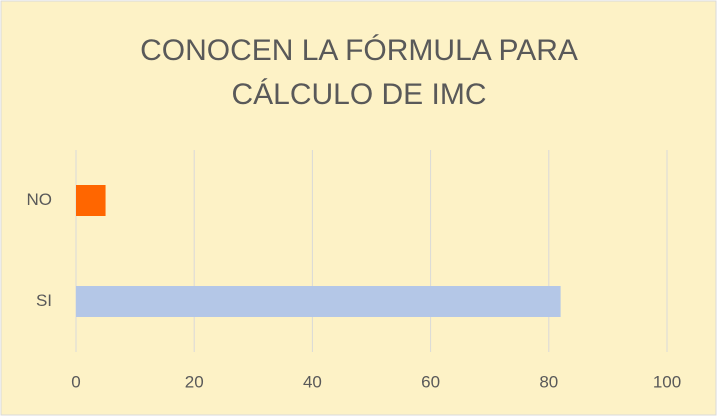  I want to click on x-tick-label: 20, so click(194, 381).